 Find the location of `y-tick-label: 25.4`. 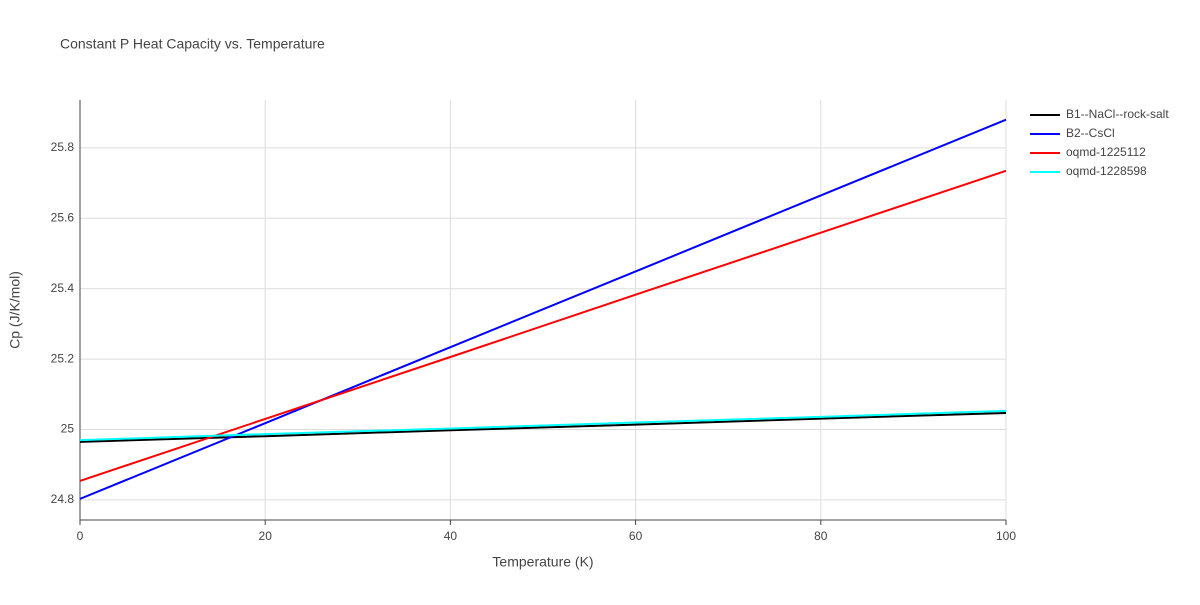

y-tick-label: 25.4 is located at coordinates (63, 288).